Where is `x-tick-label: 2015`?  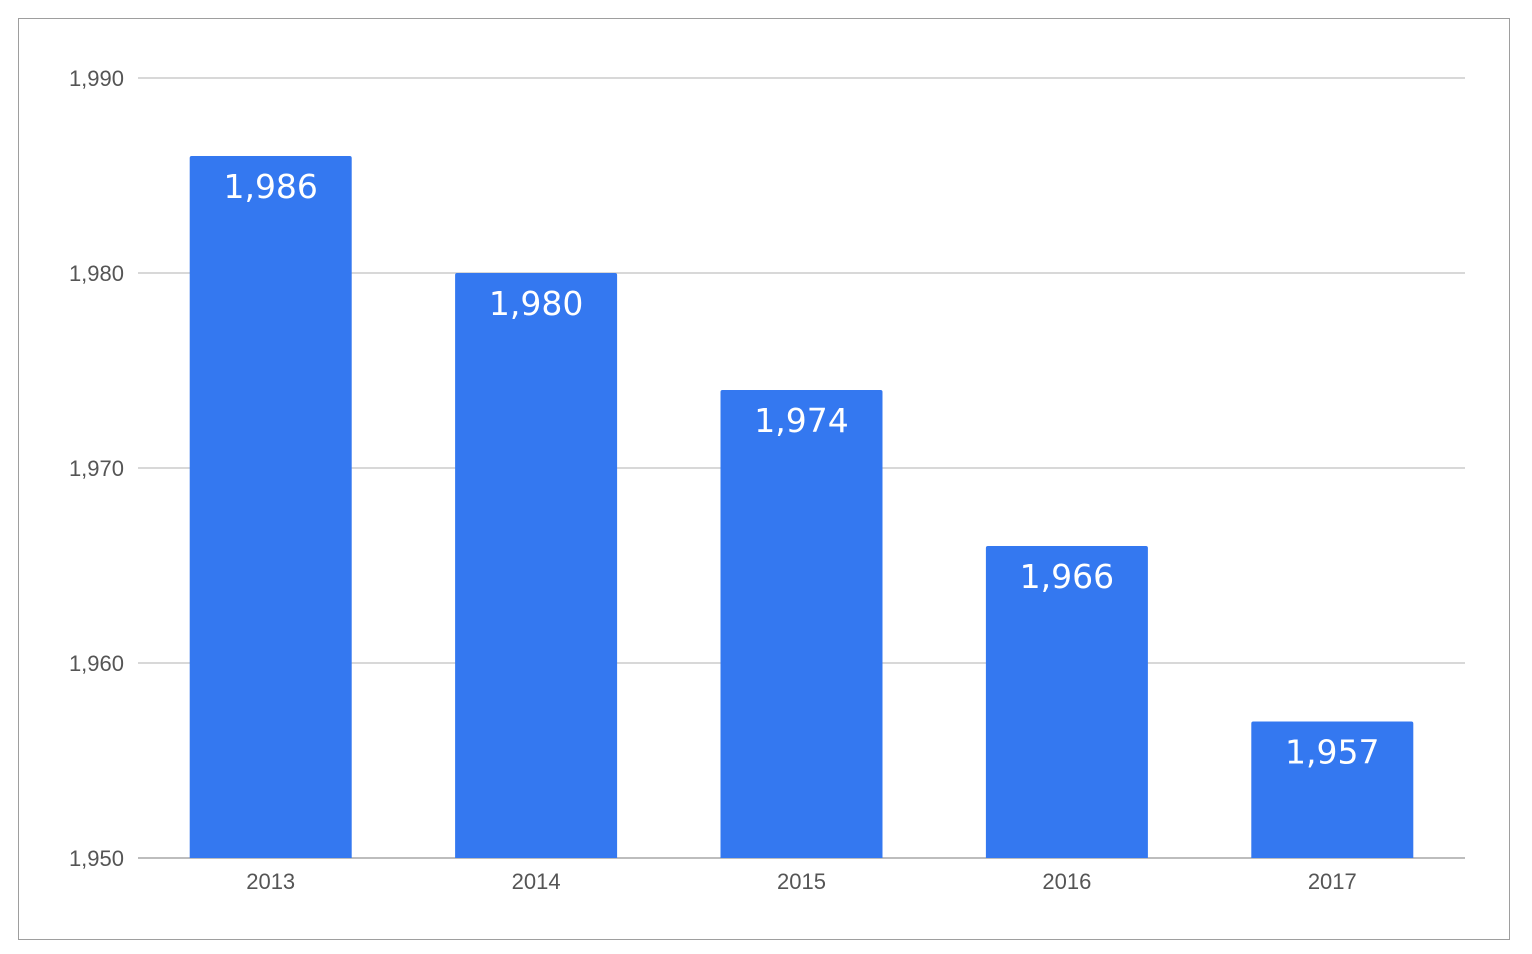 x-tick-label: 2015 is located at coordinates (801, 881).